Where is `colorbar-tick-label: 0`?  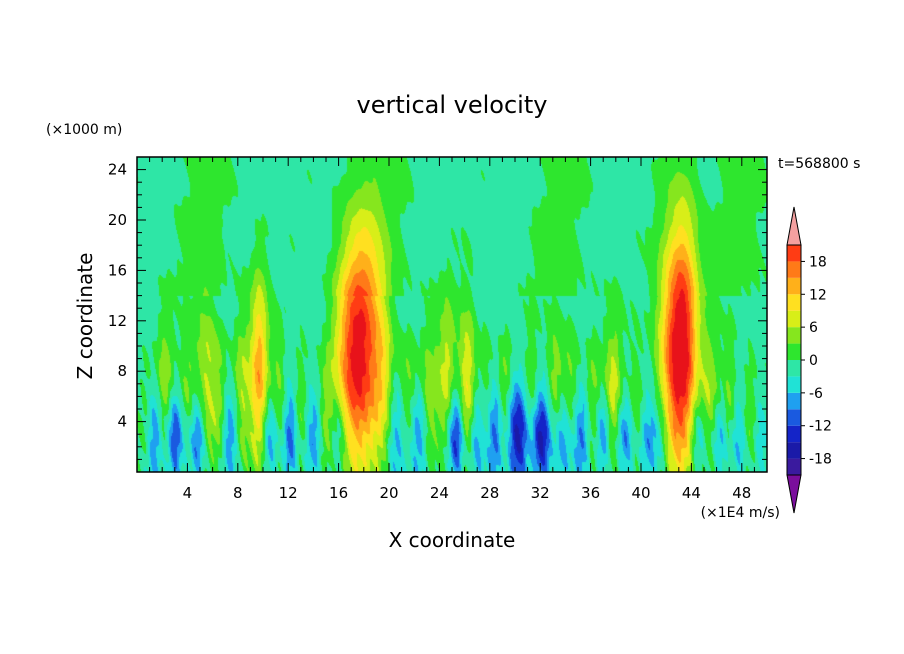 colorbar-tick-label: 0 is located at coordinates (813, 361).